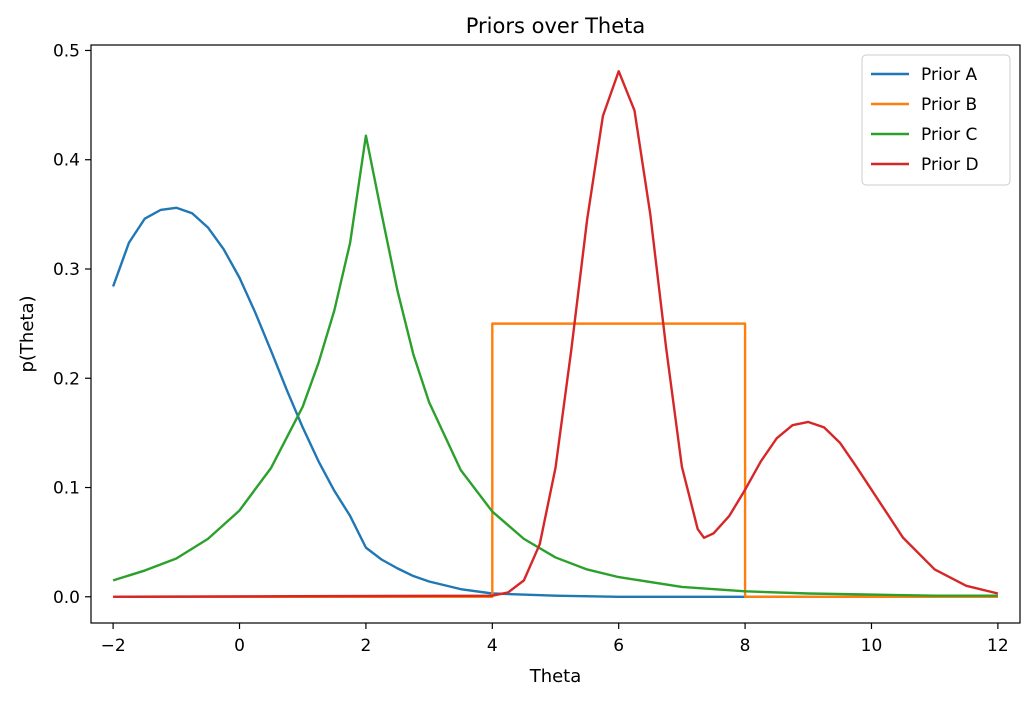  I want to click on y-tick-label: 0.4, so click(66, 161).